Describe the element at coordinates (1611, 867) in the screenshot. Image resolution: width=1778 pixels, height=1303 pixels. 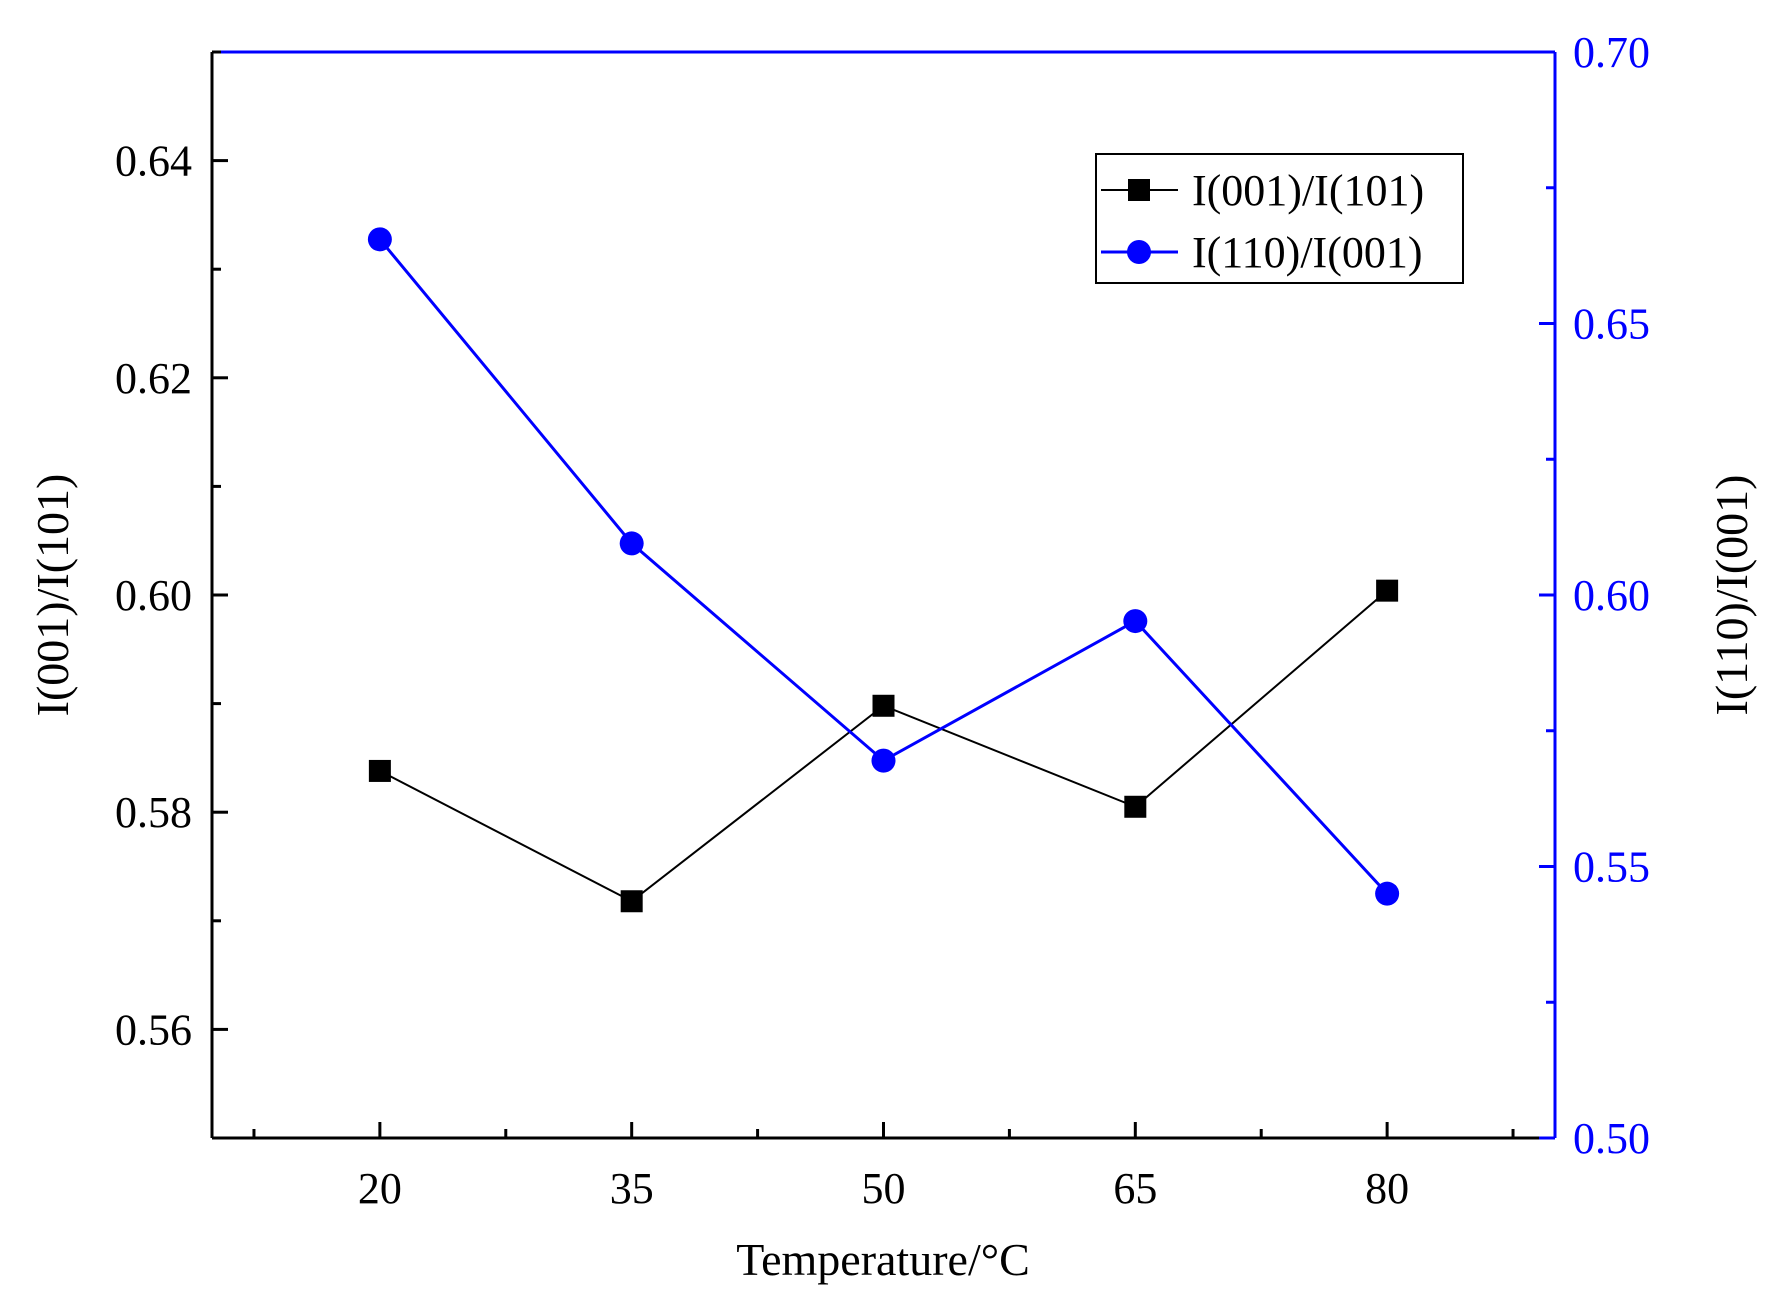
I see `right-y-tick-label: 0.55` at that location.